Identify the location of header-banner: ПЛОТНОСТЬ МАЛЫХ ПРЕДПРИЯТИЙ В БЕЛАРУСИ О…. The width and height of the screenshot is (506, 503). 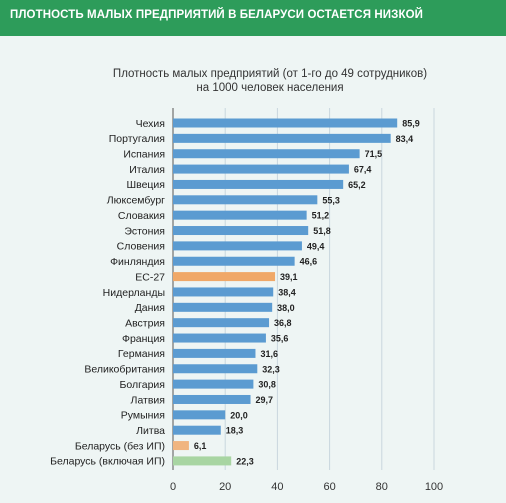
(253, 18).